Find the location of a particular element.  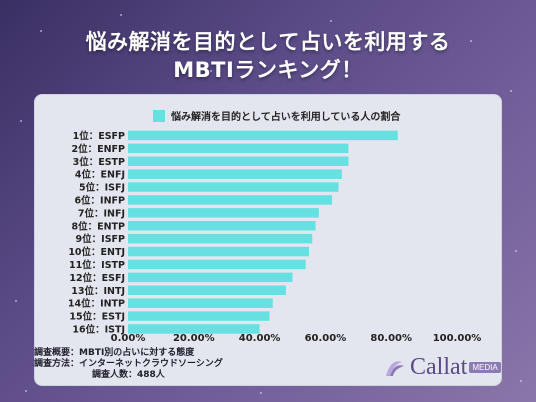

category-label: 11位：ISTP is located at coordinates (97, 265).